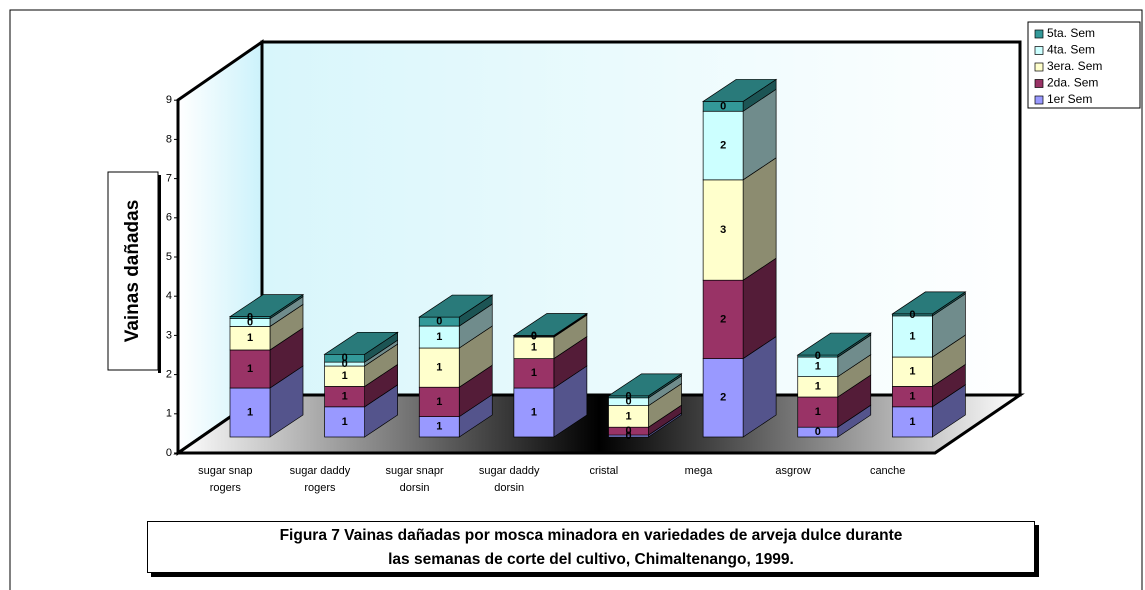 Image resolution: width=1145 pixels, height=590 pixels. Describe the element at coordinates (887, 471) in the screenshot. I see `x-tick-label: canche` at that location.